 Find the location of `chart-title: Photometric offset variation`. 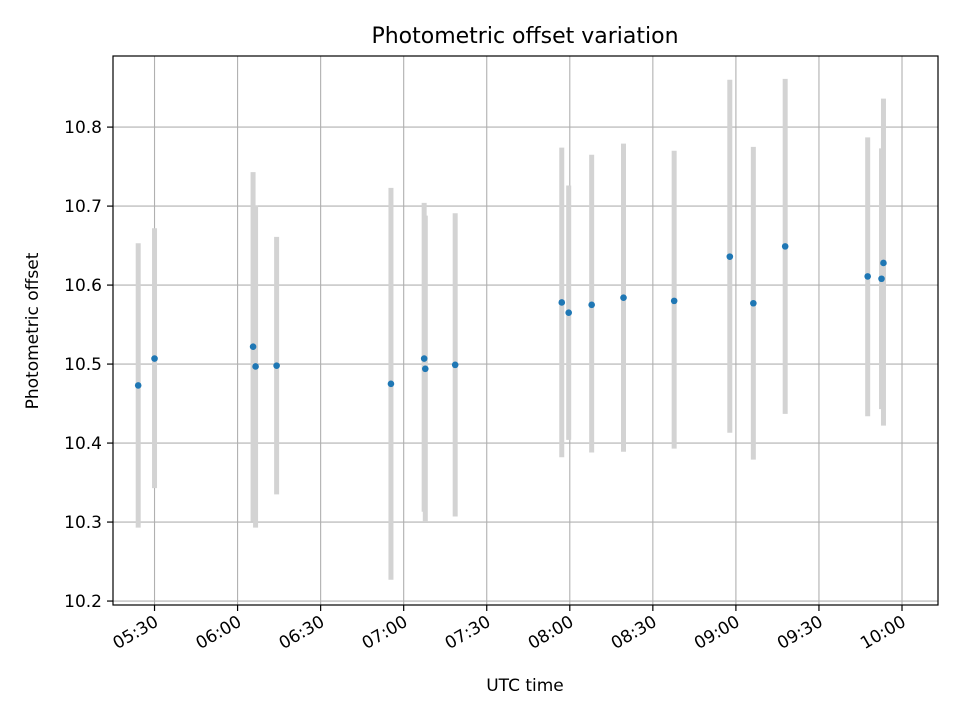

chart-title: Photometric offset variation is located at coordinates (524, 36).